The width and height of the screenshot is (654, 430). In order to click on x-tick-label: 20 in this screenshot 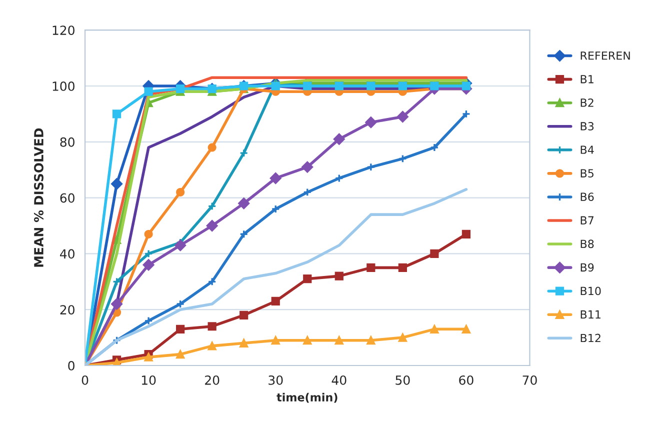, I will do `click(212, 380)`.